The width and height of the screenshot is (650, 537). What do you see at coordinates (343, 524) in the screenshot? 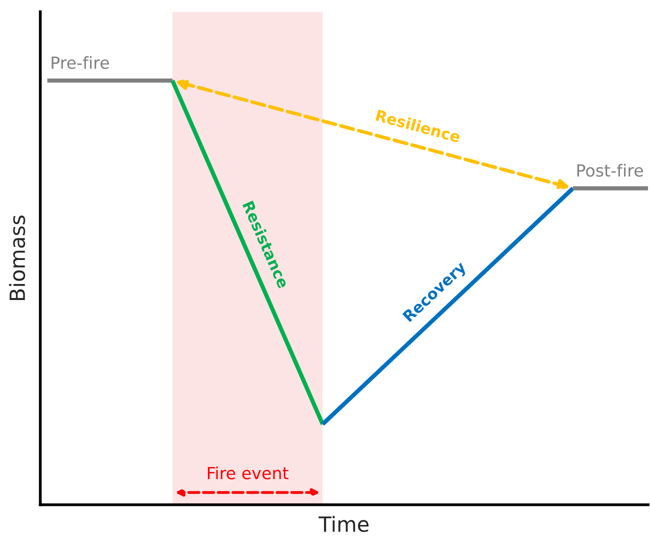
I see `x-axis-title: Time` at bounding box center [343, 524].